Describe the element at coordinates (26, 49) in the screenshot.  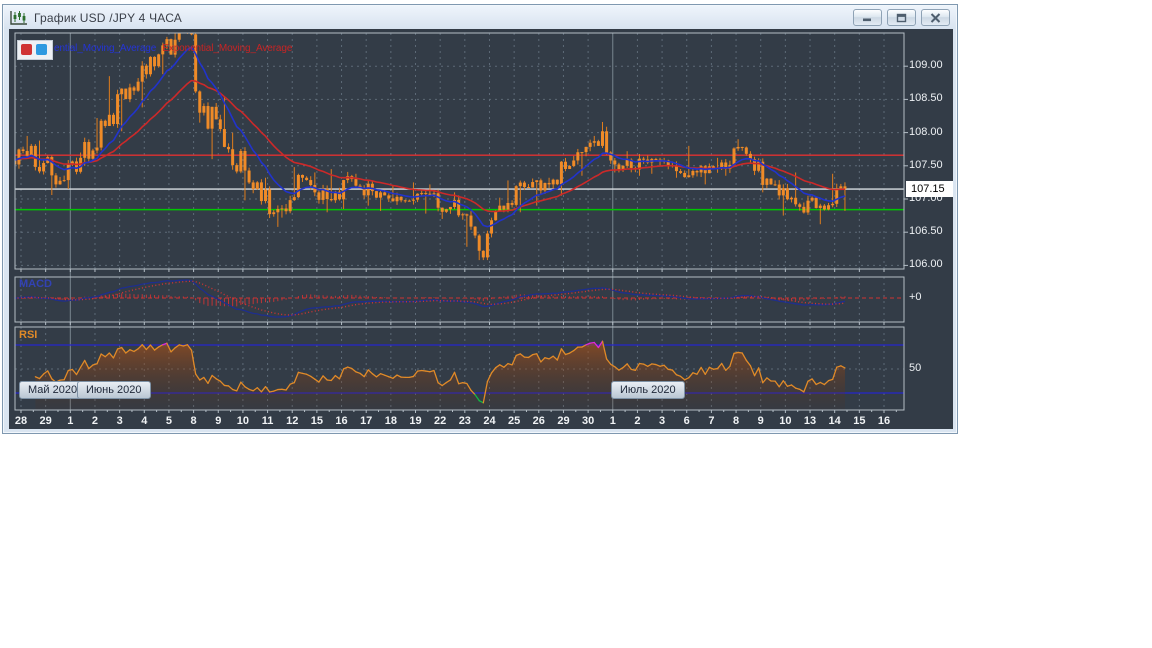
I see `ema-red-swatch` at that location.